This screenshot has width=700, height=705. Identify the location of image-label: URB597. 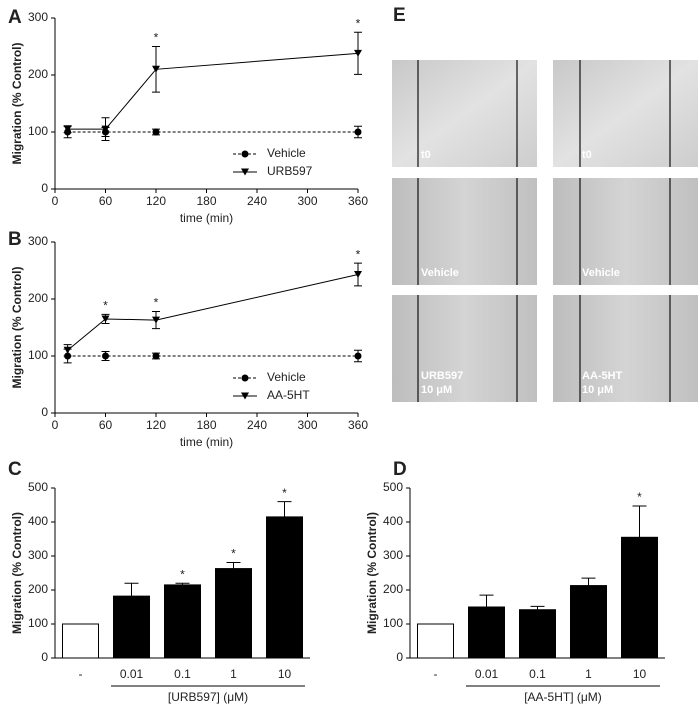
(442, 376).